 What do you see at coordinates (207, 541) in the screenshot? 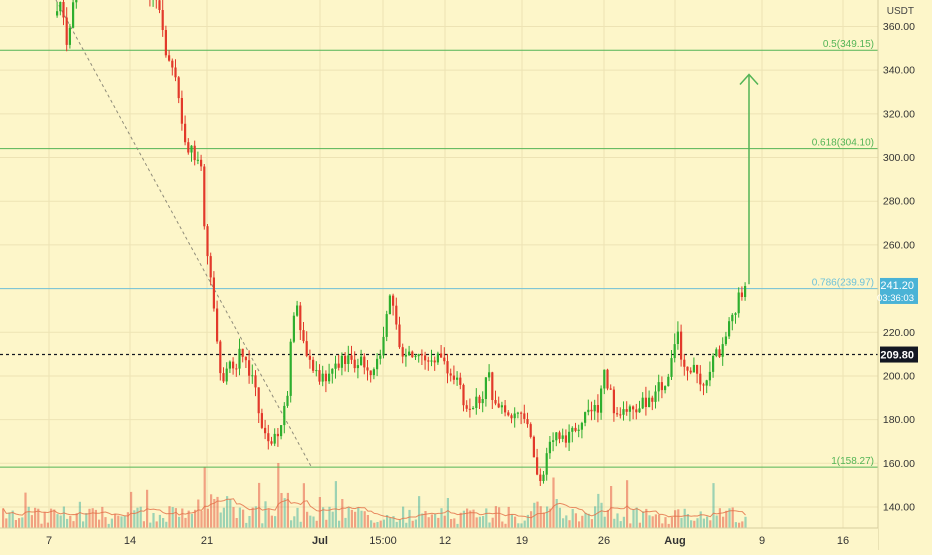
I see `x-tick-label: 21` at bounding box center [207, 541].